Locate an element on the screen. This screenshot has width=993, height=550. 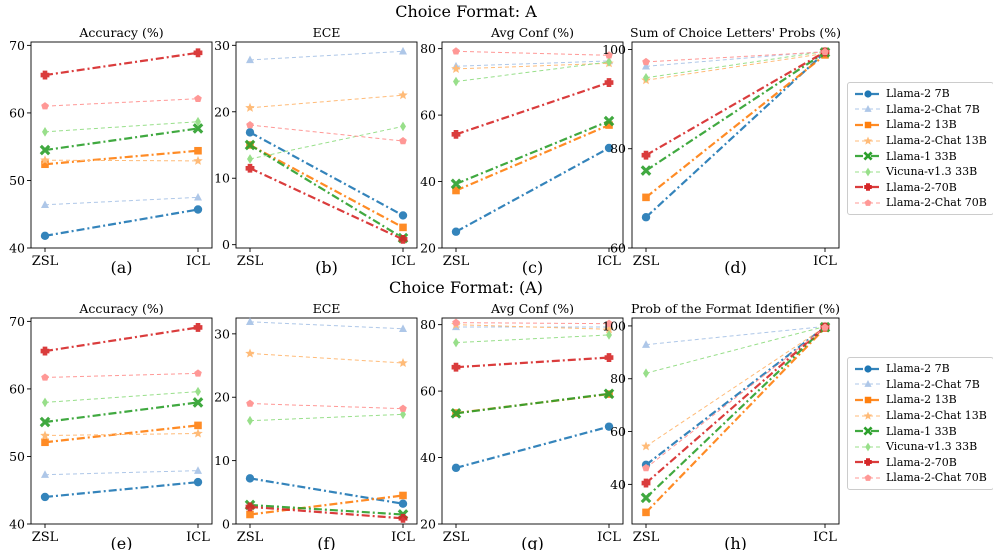
y-tick-label: 40 is located at coordinates (618, 484).